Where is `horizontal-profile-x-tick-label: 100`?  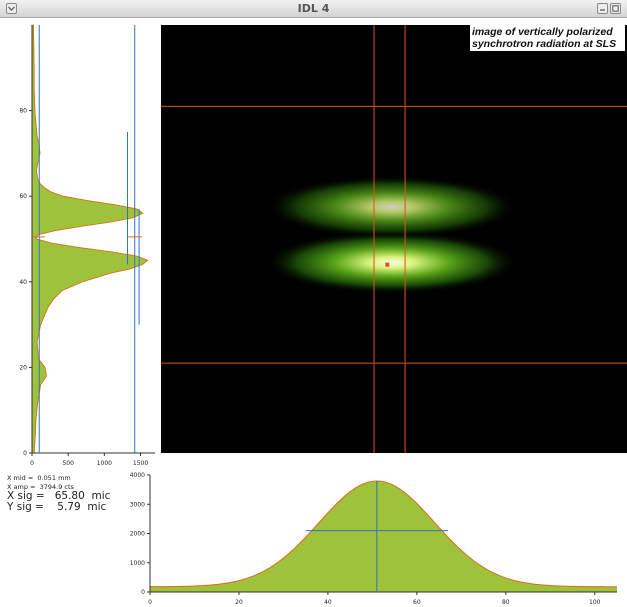 horizontal-profile-x-tick-label: 100 is located at coordinates (595, 602).